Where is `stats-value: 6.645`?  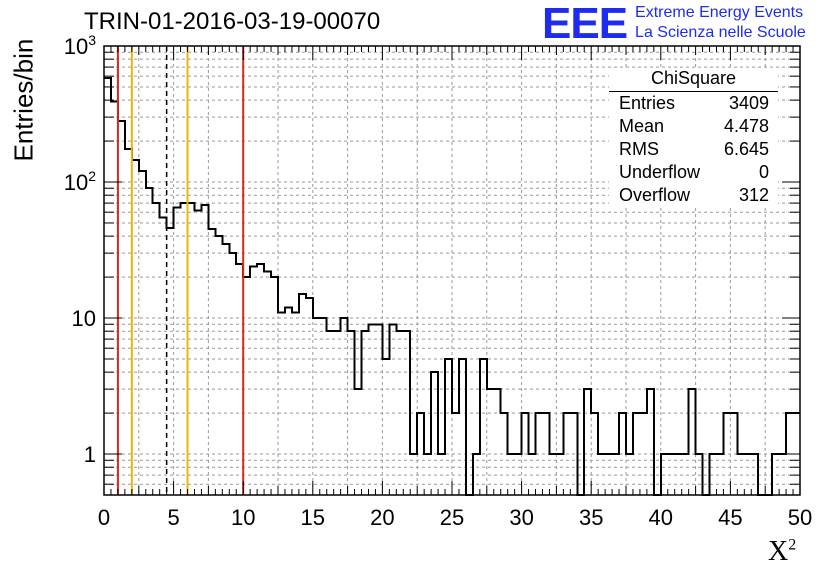
stats-value: 6.645 is located at coordinates (746, 149).